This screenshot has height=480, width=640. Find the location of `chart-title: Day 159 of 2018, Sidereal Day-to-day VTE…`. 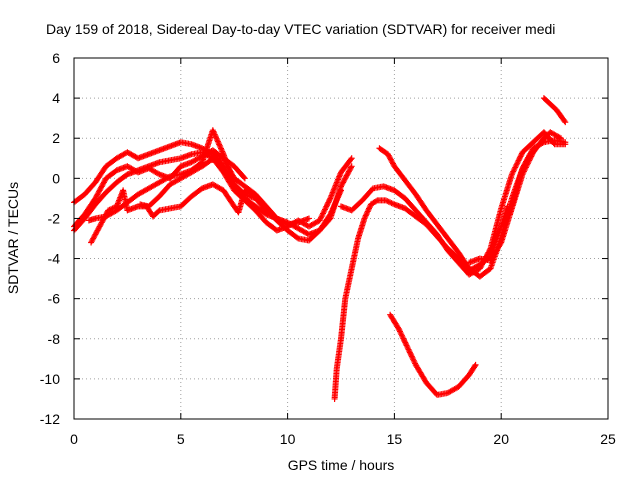

chart-title: Day 159 of 2018, Sidereal Day-to-day VTE… is located at coordinates (300, 29).